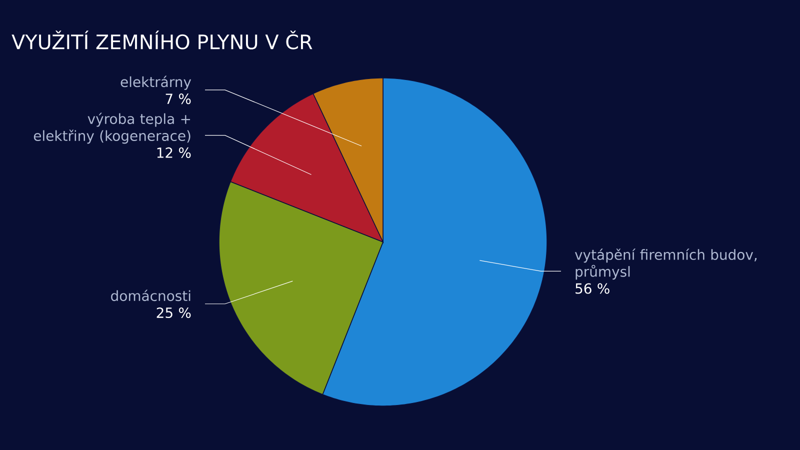  Describe the element at coordinates (112, 128) in the screenshot. I see `slice-label: výroba tepla + elektřiny (kogenerace)` at that location.